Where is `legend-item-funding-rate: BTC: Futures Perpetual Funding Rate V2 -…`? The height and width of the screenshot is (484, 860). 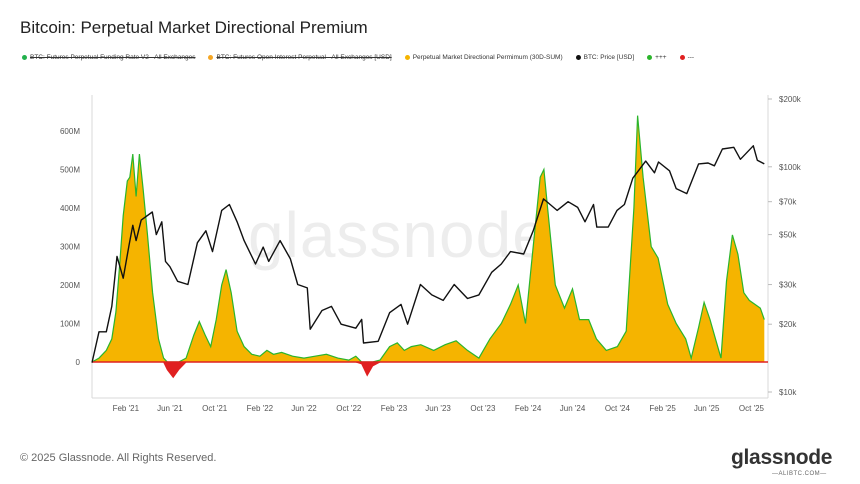 legend-item-funding-rate: BTC: Futures Perpetual Funding Rate V2 -… is located at coordinates (108, 57).